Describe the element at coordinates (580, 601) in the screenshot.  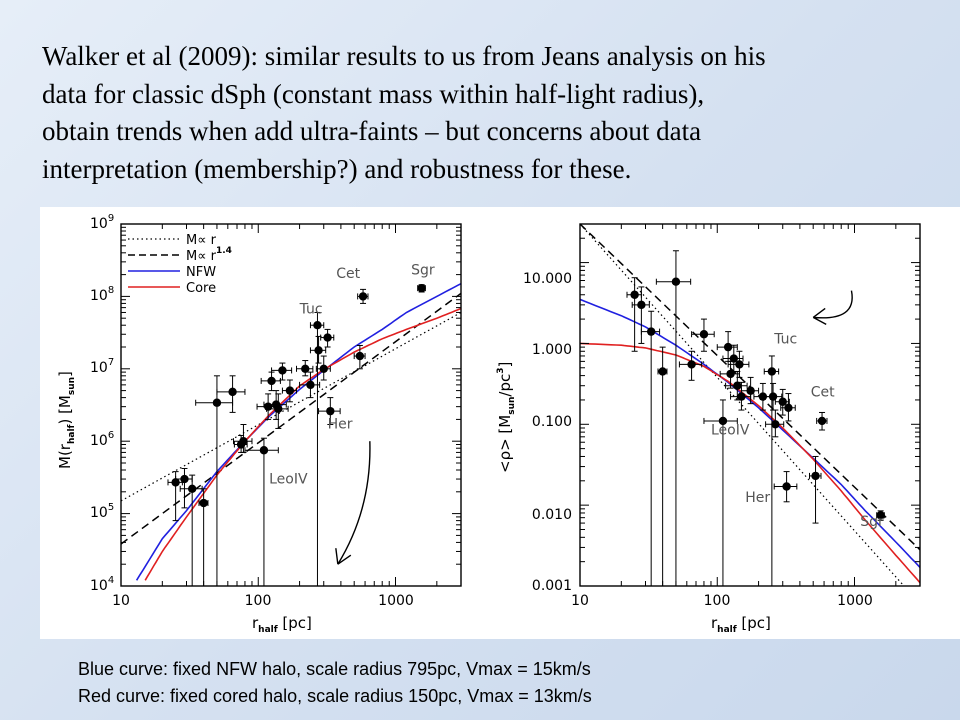
I see `density-x-tick-label: 10` at that location.